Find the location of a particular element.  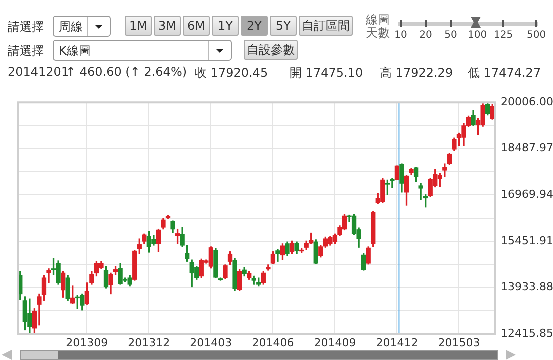

text: 20 is located at coordinates (426, 35).